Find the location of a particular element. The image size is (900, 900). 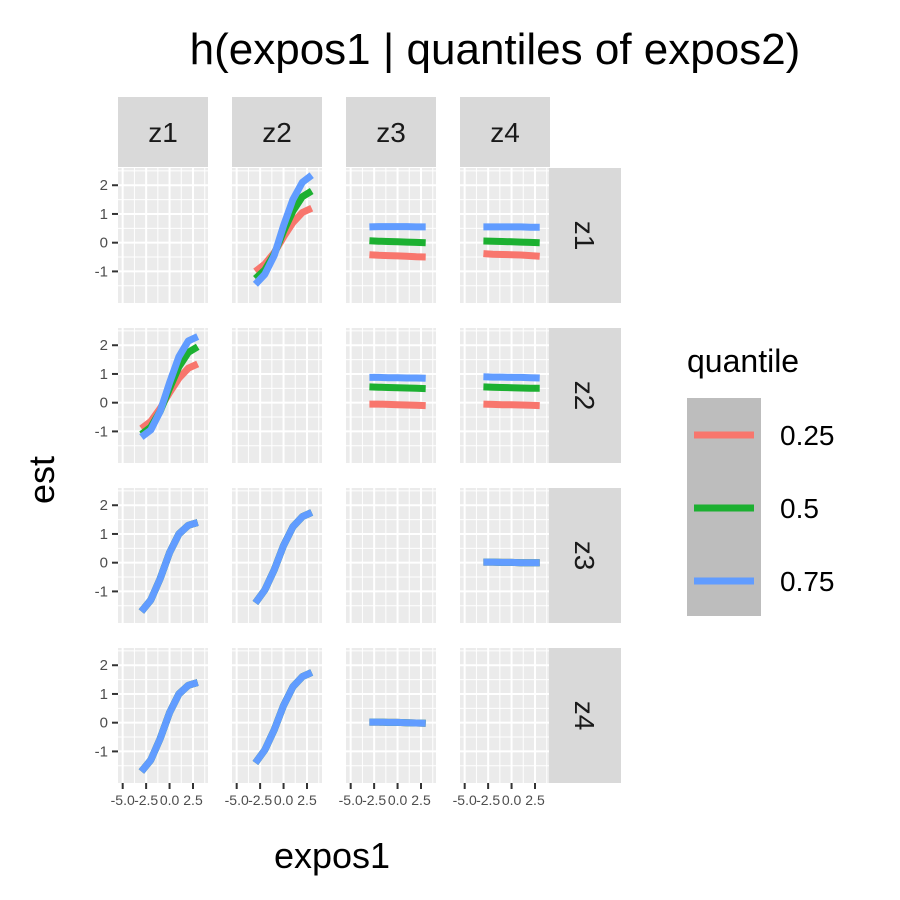

strip-row-z3: z3 is located at coordinates (585, 555).